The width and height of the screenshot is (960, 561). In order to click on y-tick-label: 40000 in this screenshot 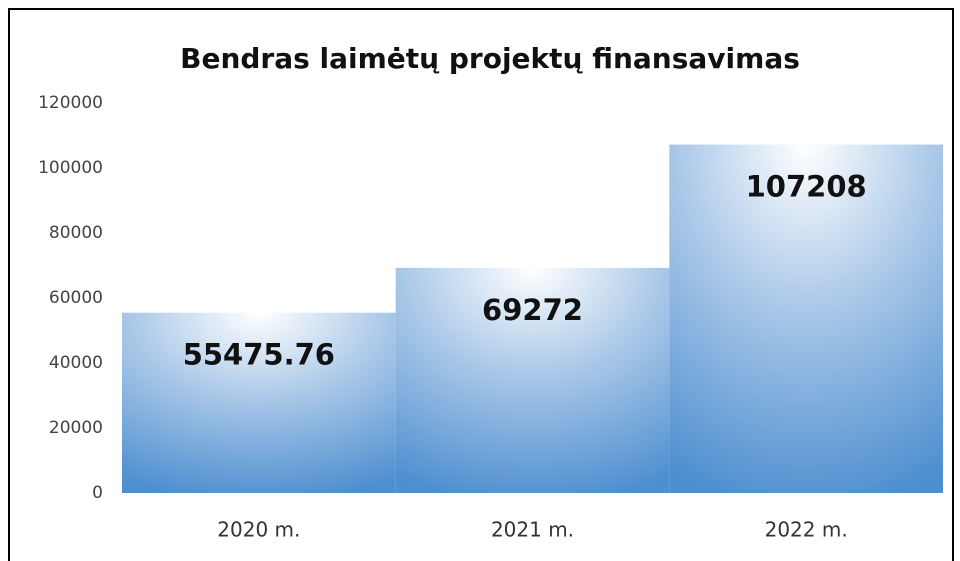, I will do `click(76, 363)`.